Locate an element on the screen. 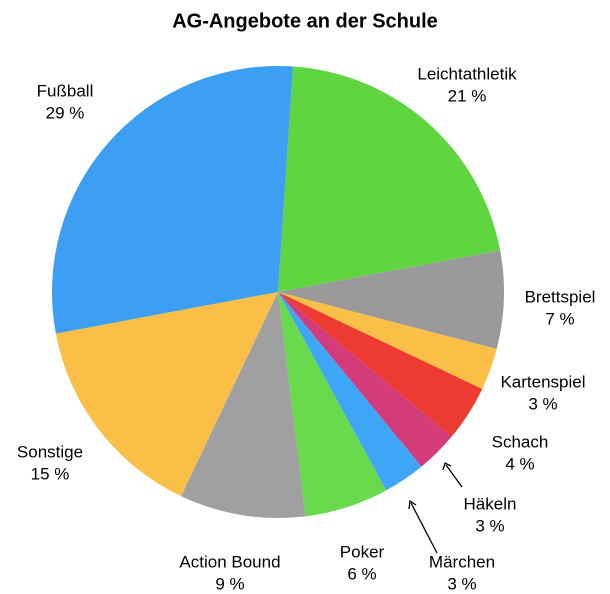 This screenshot has width=610, height=594. slice-label: Sonstige is located at coordinates (50, 451).